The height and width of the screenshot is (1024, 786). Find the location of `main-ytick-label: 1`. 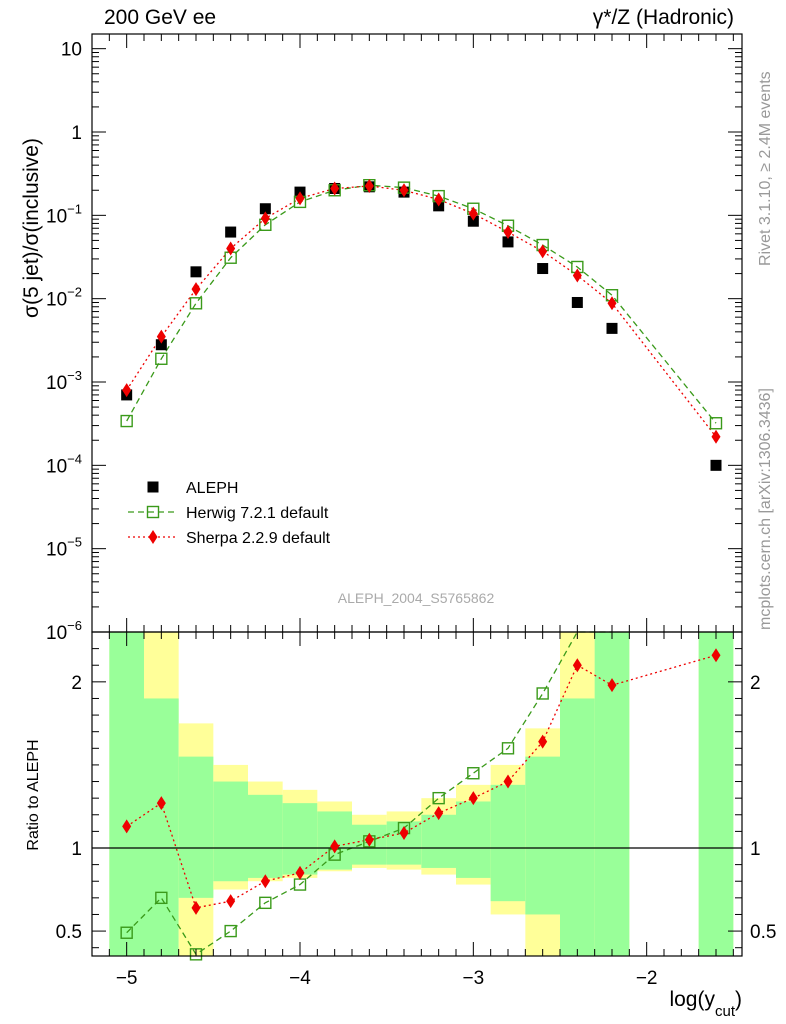

main-ytick-label: 1 is located at coordinates (76, 133).